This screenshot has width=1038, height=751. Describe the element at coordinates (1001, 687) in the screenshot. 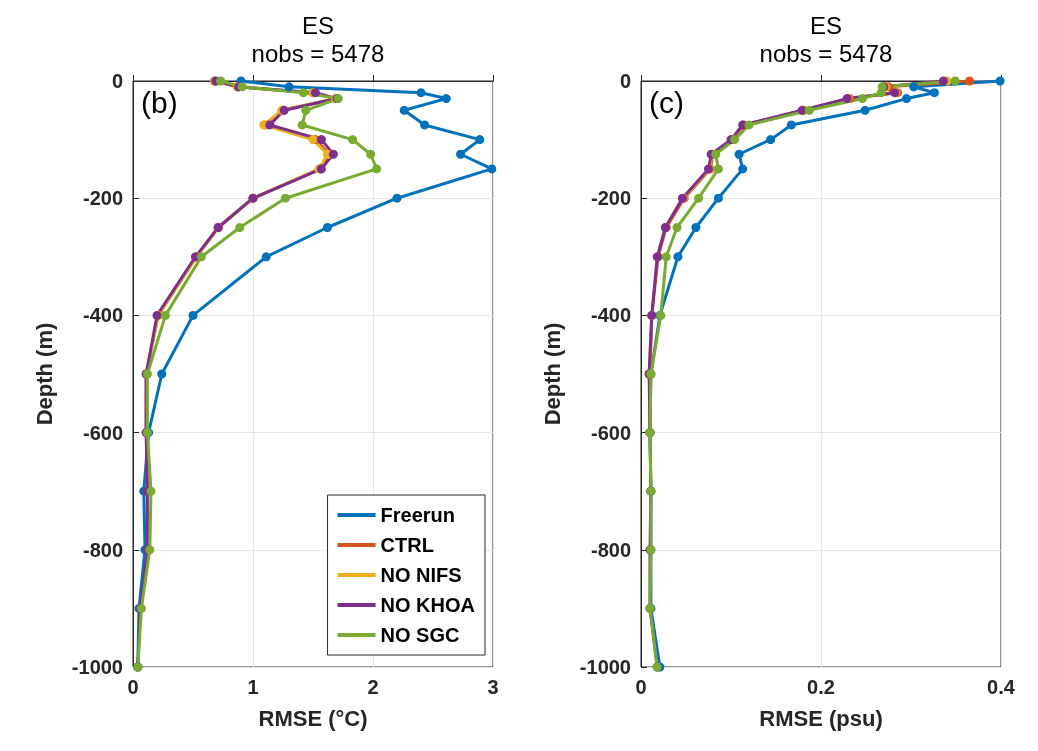

I see `x-tick-label: 0.4` at that location.